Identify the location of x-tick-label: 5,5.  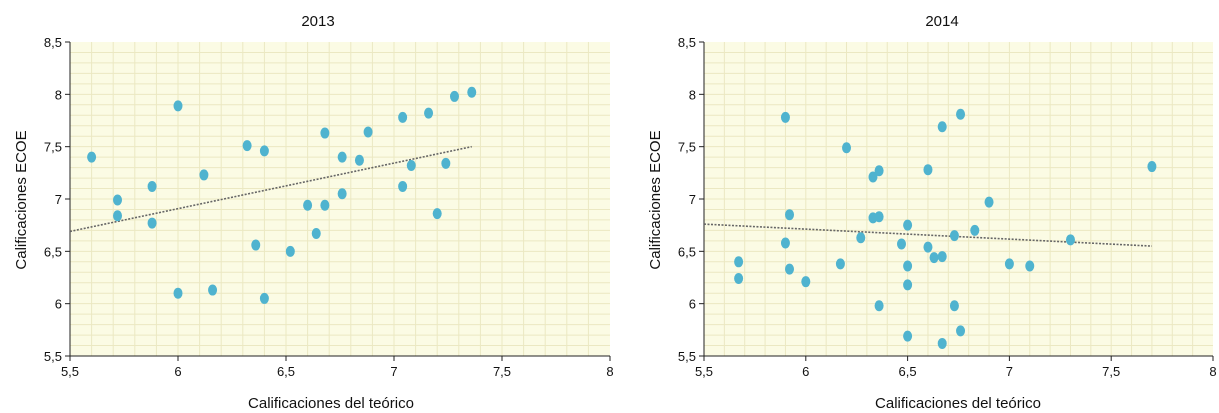
(70, 371).